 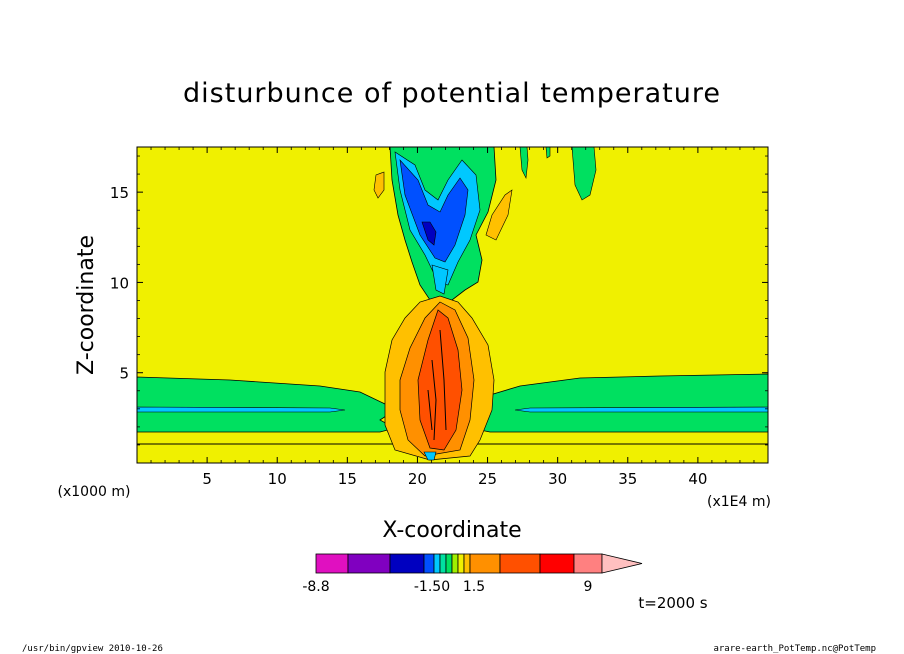 What do you see at coordinates (86, 305) in the screenshot?
I see `y-axis-label: Z-coordinate` at bounding box center [86, 305].